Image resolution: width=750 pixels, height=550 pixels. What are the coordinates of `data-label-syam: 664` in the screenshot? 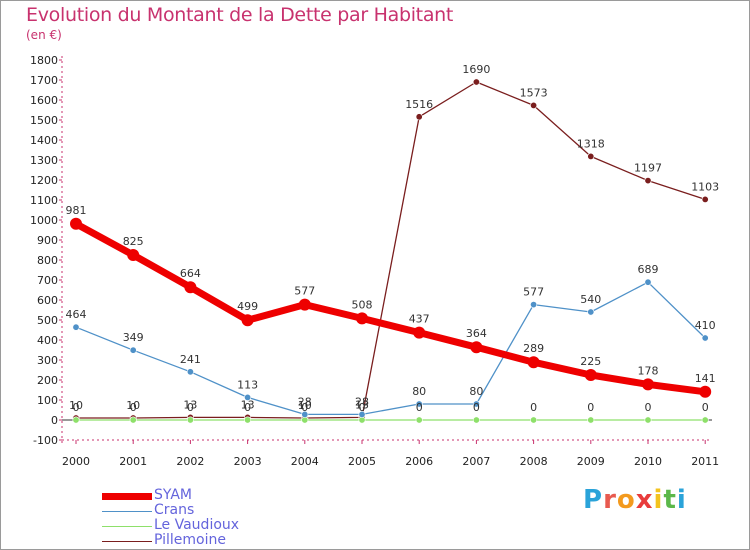 It's located at (190, 273).